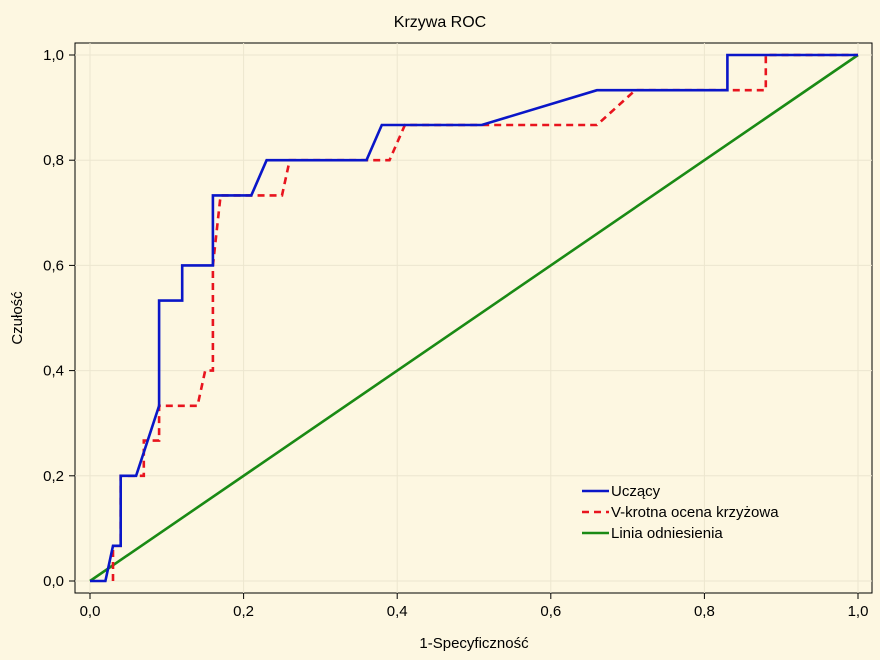 This screenshot has height=660, width=880. What do you see at coordinates (53, 265) in the screenshot?
I see `y-tick-label: 0,6` at bounding box center [53, 265].